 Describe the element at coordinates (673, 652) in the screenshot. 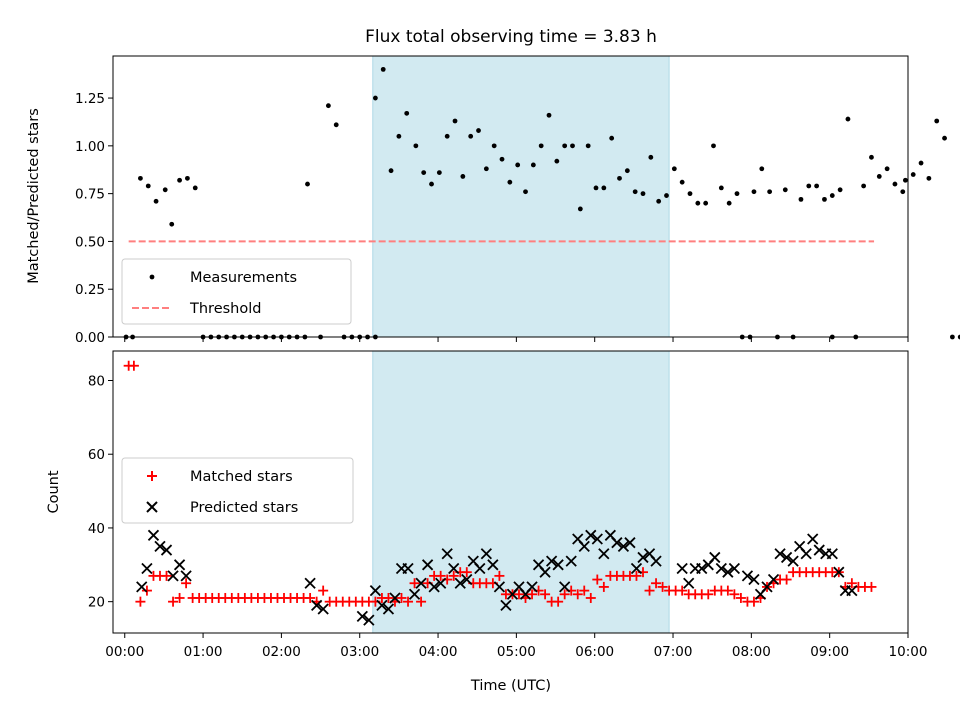

I see `x-tick-label: 07:00` at that location.